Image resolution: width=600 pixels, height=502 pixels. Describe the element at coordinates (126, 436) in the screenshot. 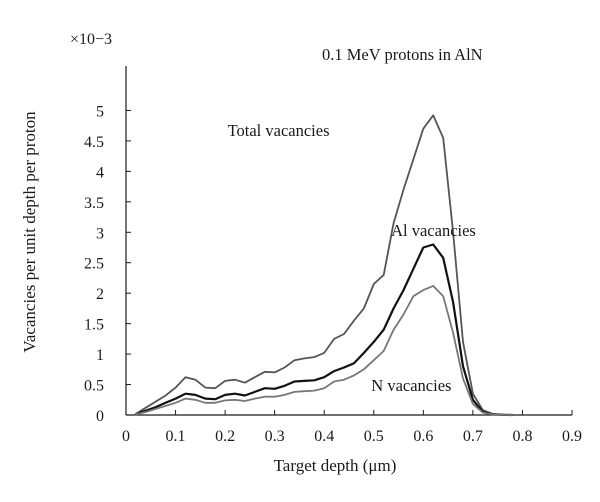

I see `x-tick-label: 0` at that location.